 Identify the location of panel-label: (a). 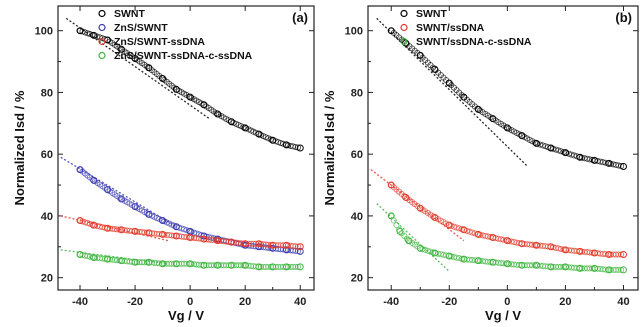
(300, 17).